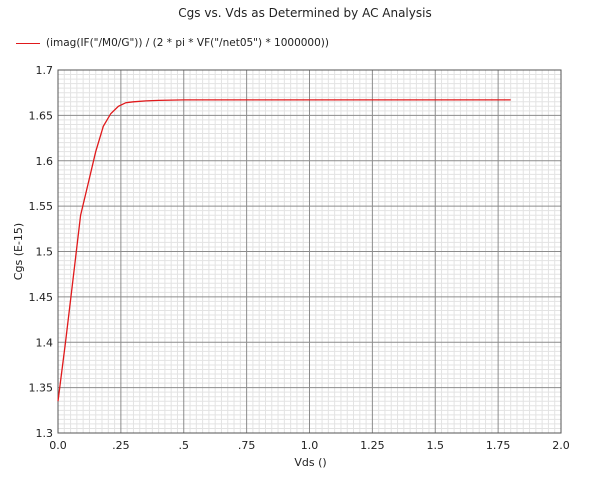  I want to click on x-axis-label: Vds (), so click(310, 462).